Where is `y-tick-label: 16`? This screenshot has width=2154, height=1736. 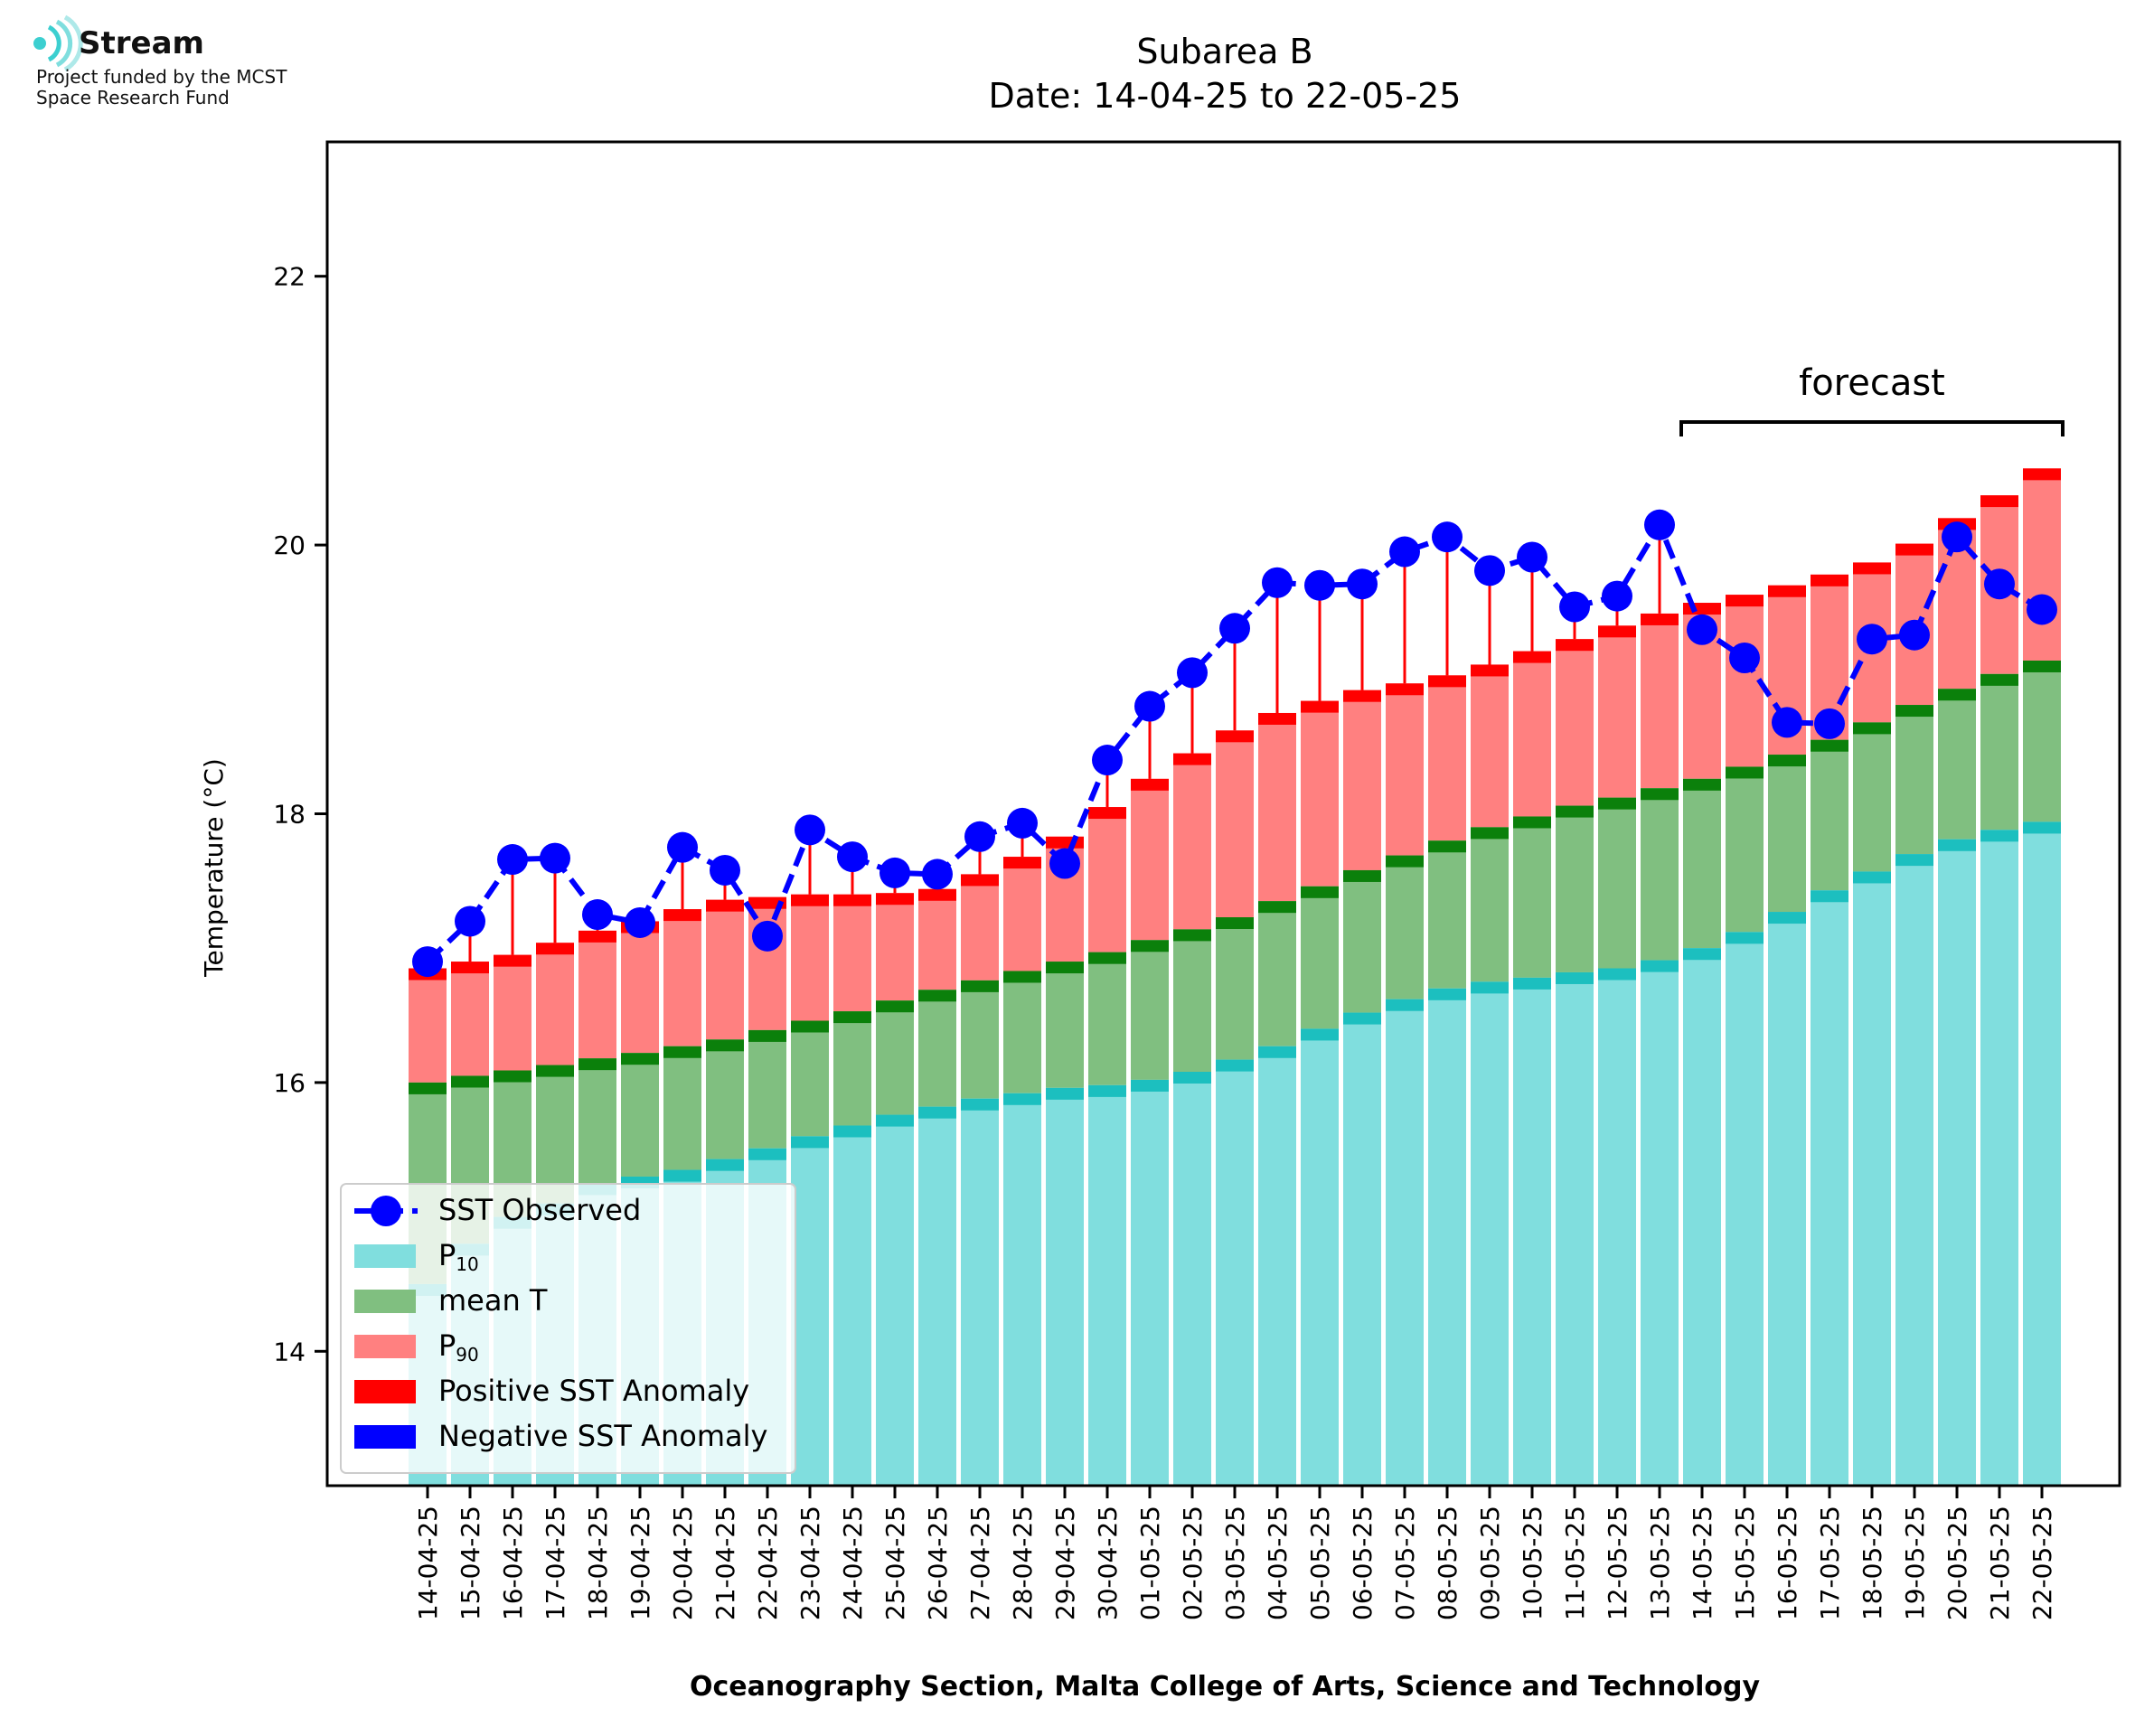
y-tick-label: 16 is located at coordinates (289, 1083).